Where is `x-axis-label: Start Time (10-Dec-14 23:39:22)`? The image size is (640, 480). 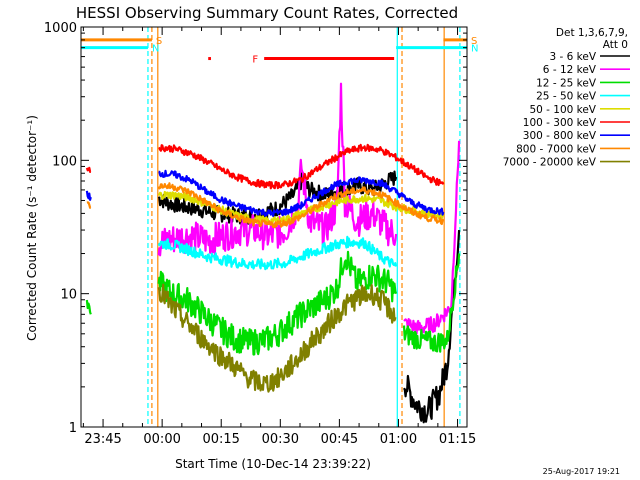 x-axis-label: Start Time (10-Dec-14 23:39:22) is located at coordinates (273, 464).